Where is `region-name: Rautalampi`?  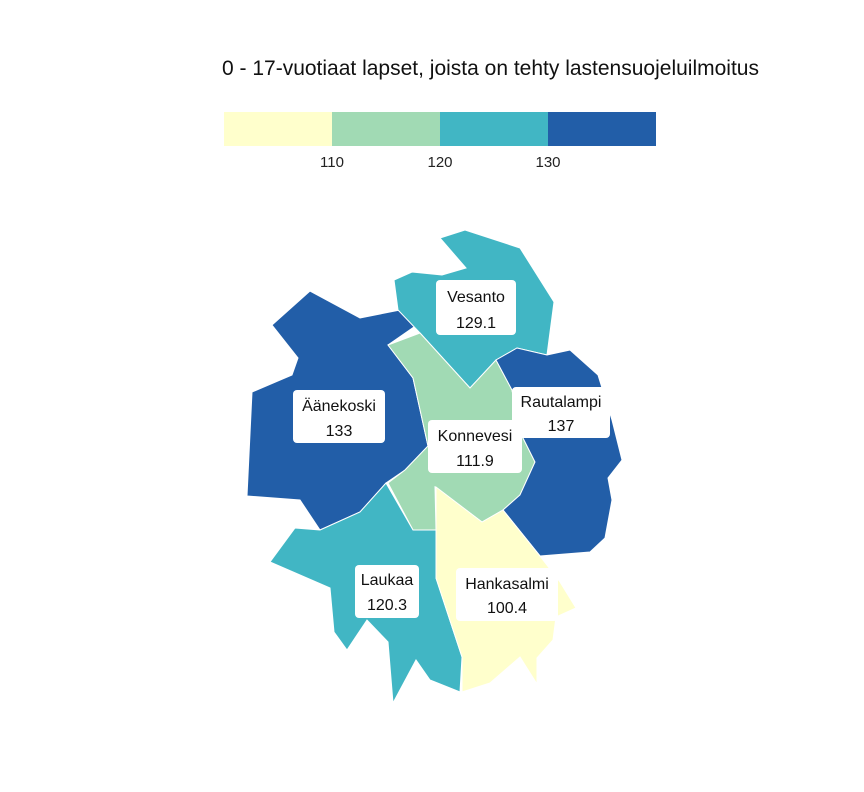
region-name: Rautalampi is located at coordinates (561, 402).